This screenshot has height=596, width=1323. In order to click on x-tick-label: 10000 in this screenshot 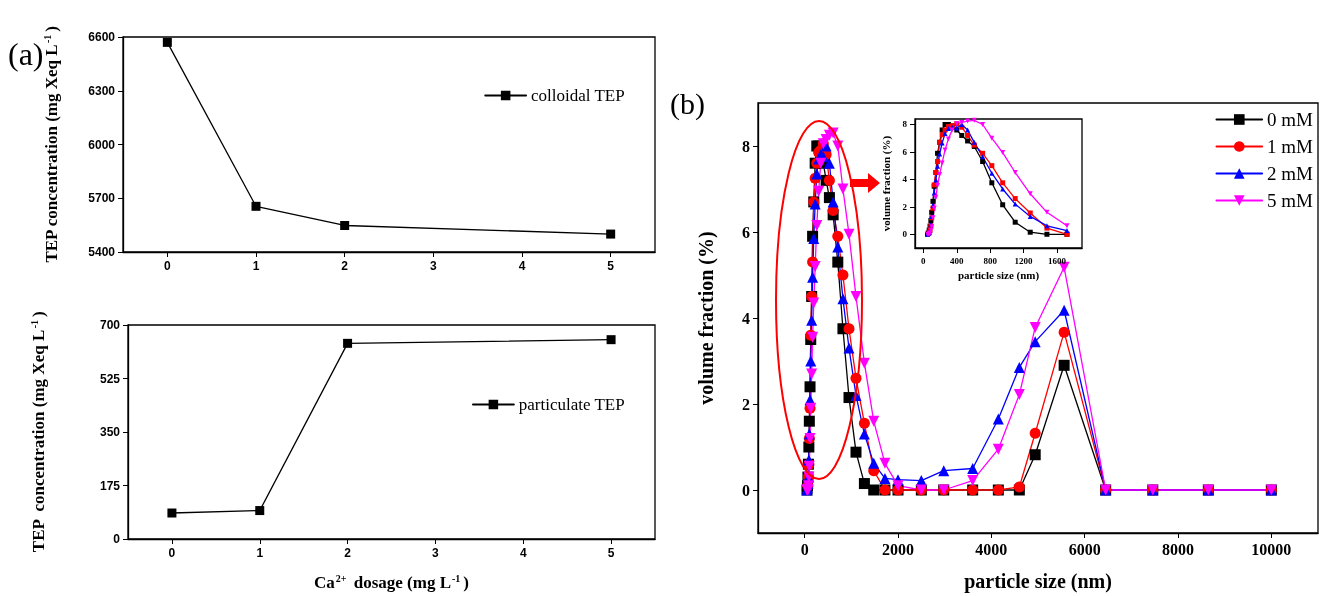, I will do `click(1271, 549)`.